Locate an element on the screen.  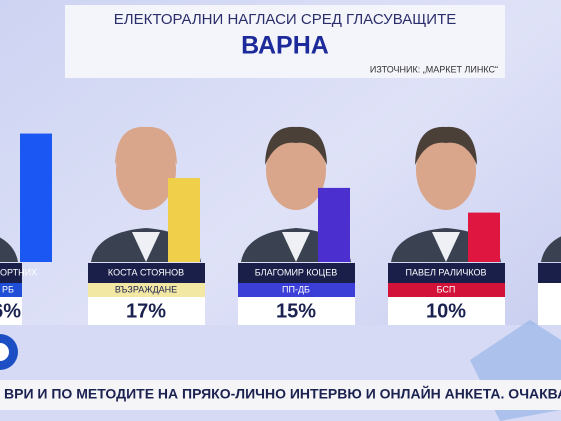
title-box is located at coordinates (285, 41).